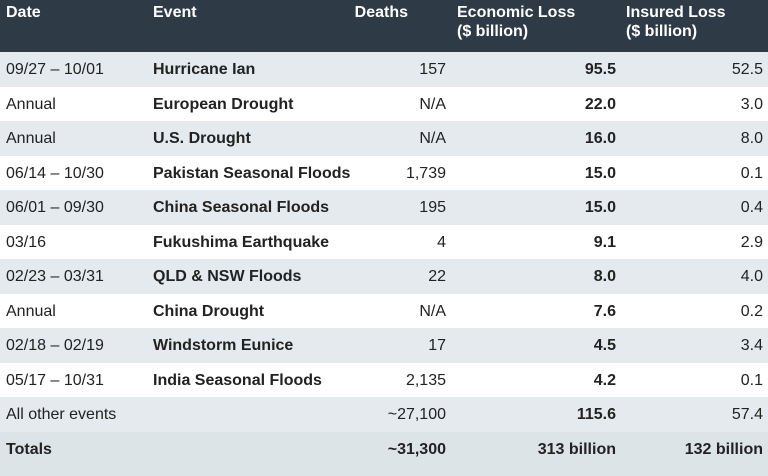 Image resolution: width=768 pixels, height=476 pixels. Describe the element at coordinates (55, 345) in the screenshot. I see `table-cell: 02/18 – 02/19` at that location.